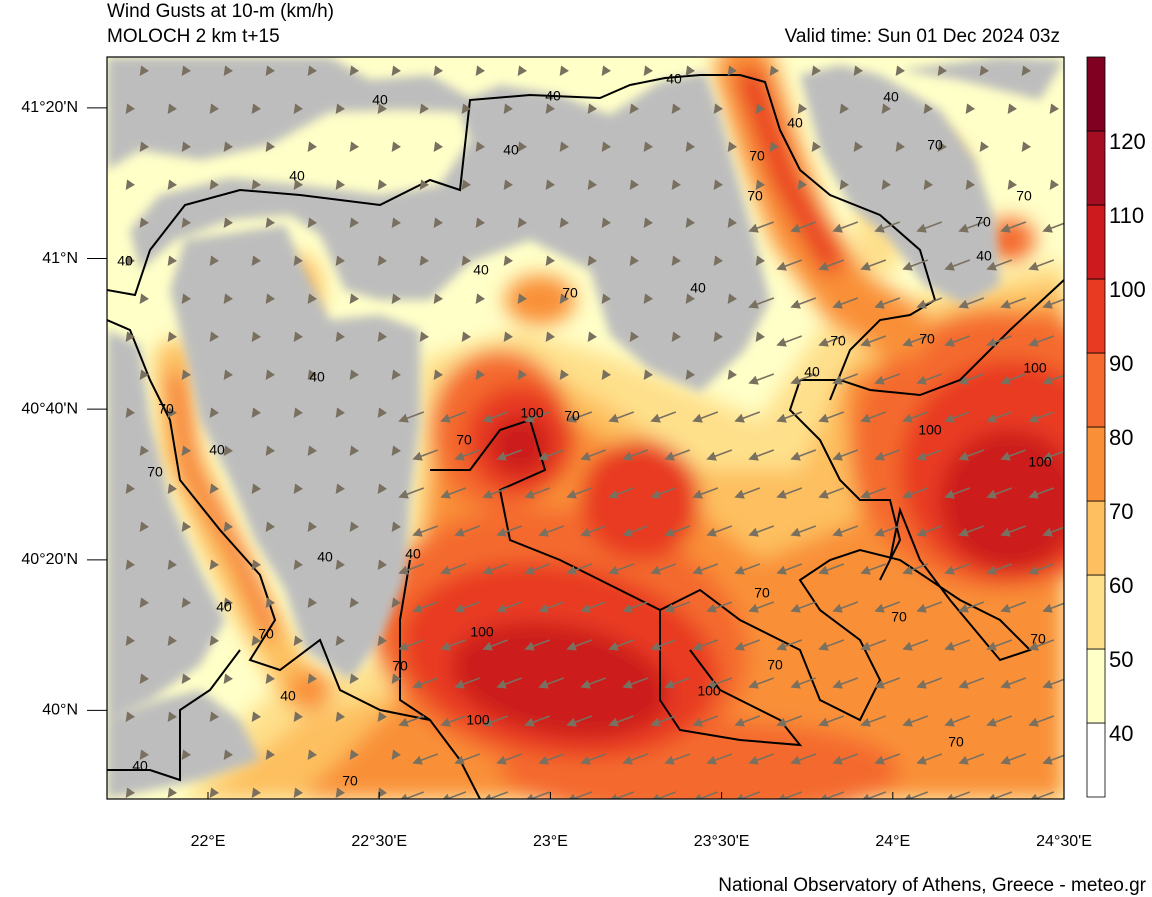  I want to click on gust-area, so click(1002, 500).